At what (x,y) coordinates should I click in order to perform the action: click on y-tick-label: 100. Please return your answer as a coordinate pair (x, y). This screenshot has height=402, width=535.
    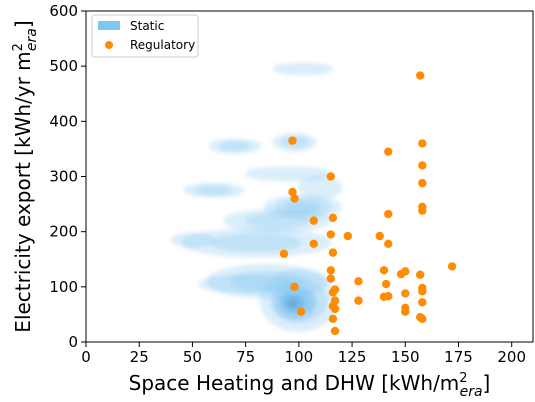
    Looking at the image, I should click on (63, 287).